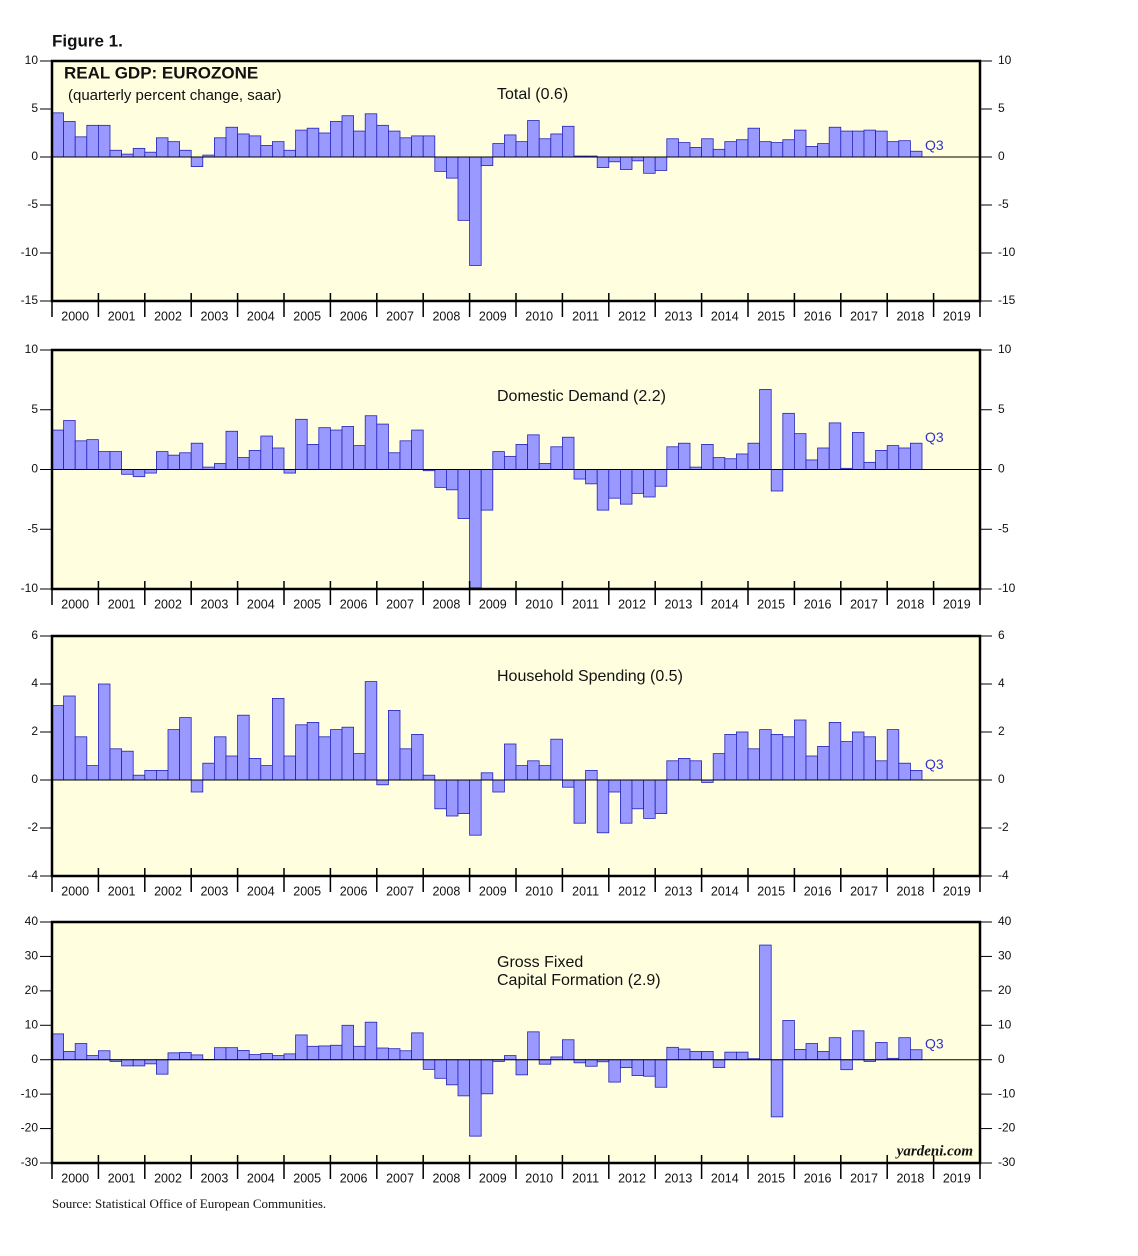  What do you see at coordinates (1007, 588) in the screenshot?
I see `y-tick-label-right: -10` at bounding box center [1007, 588].